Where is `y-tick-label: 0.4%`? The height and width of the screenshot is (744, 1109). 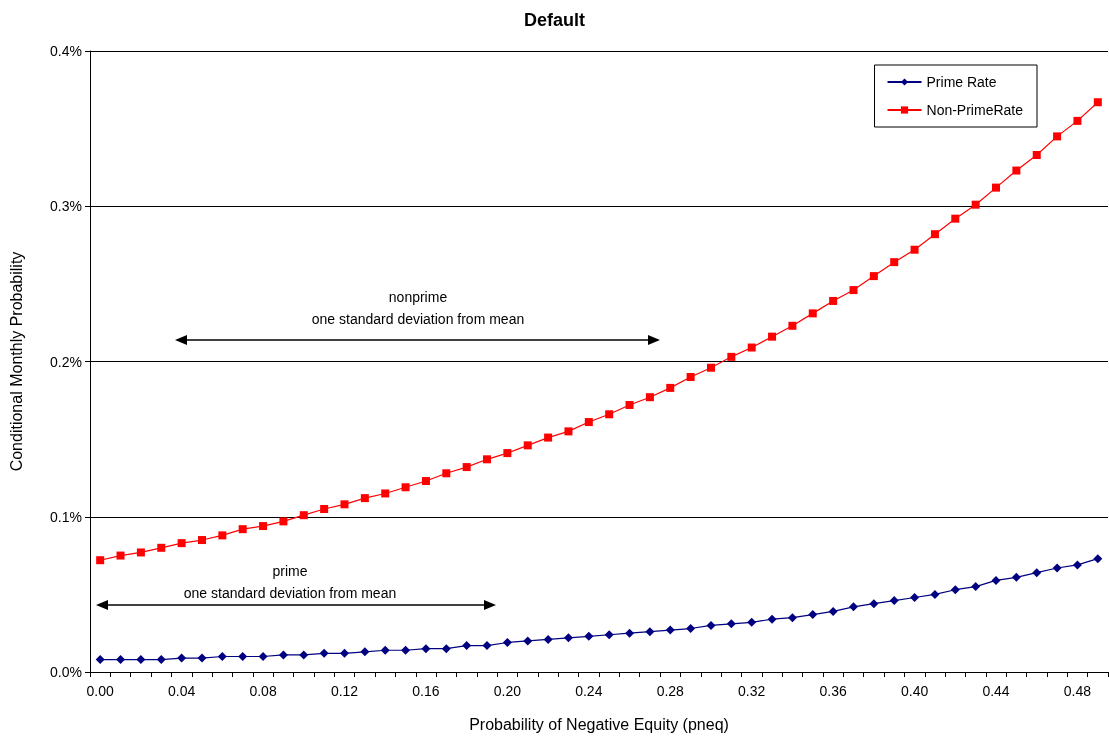
y-tick-label: 0.4% is located at coordinates (66, 51).